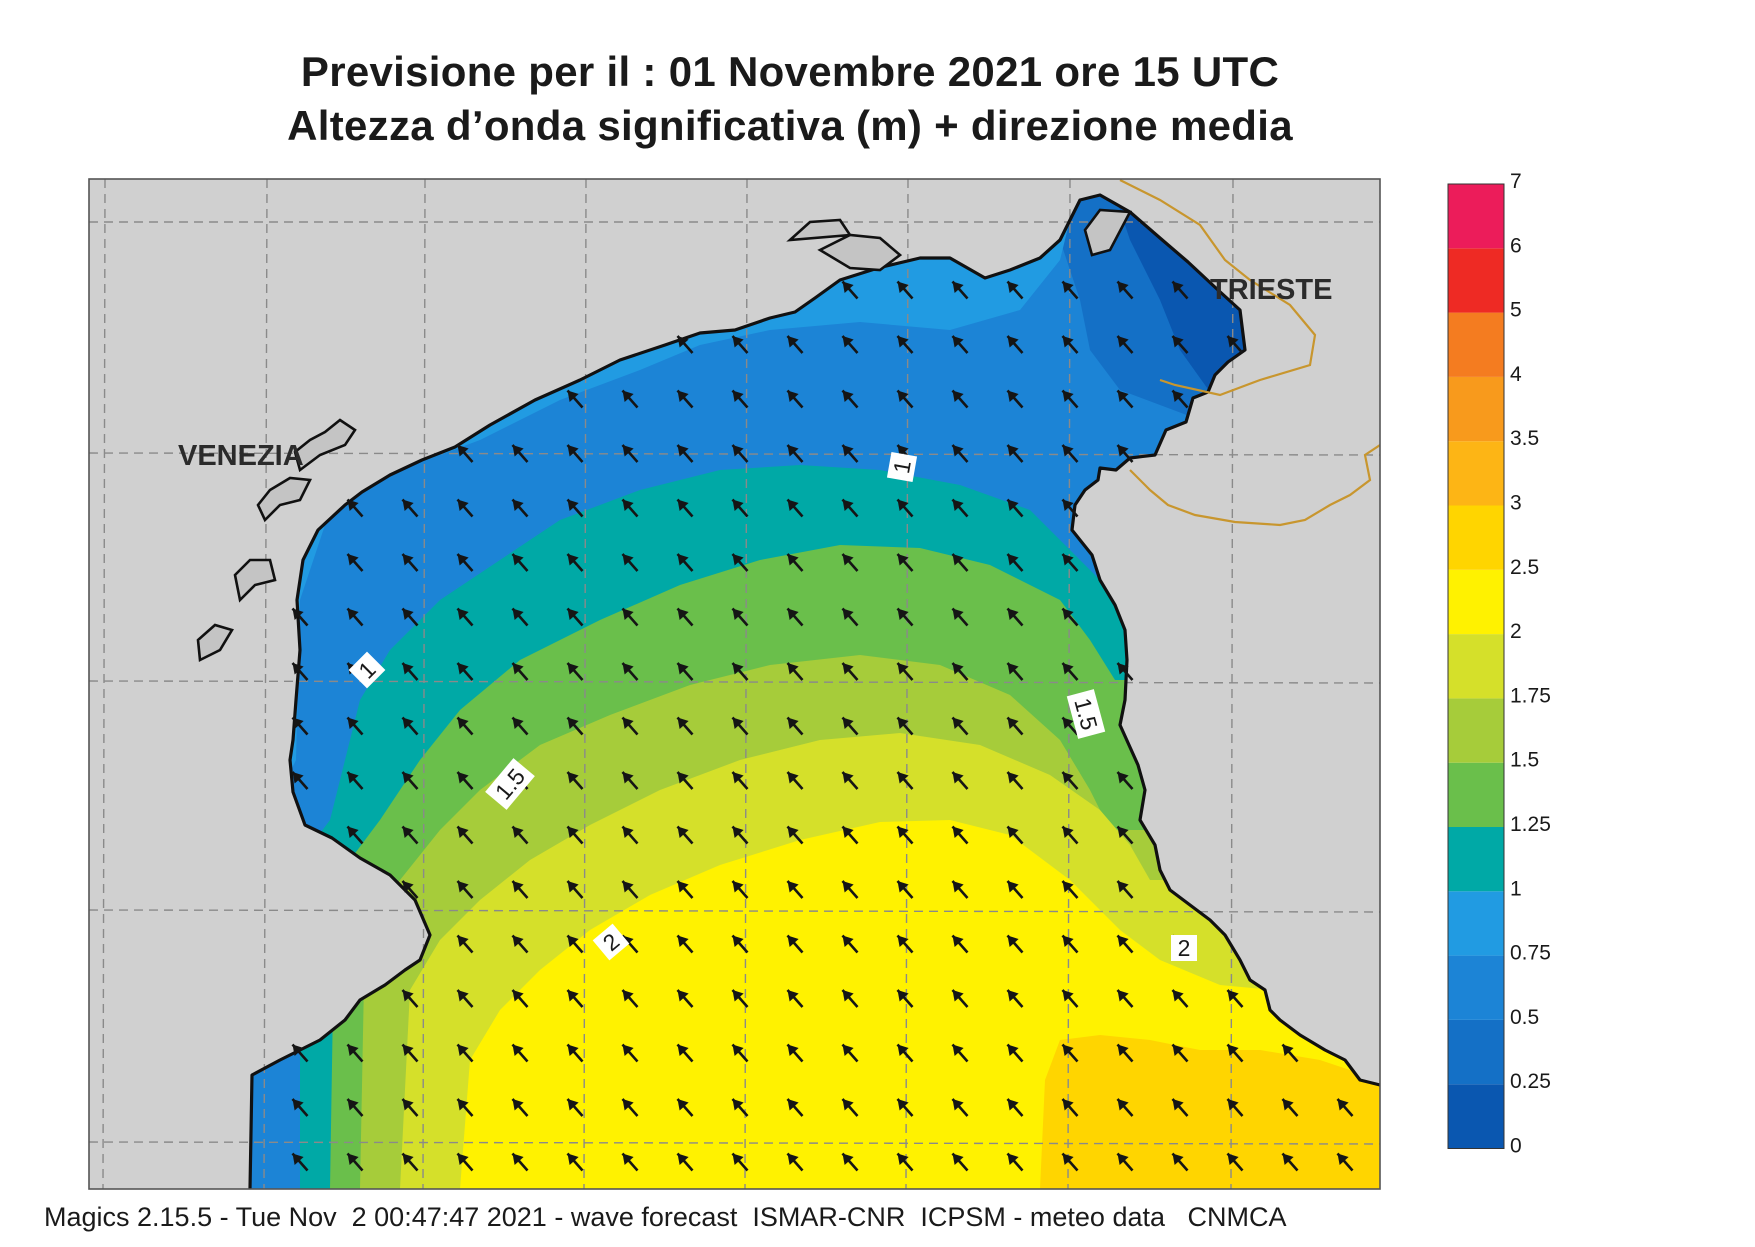 Image resolution: width=1755 pixels, height=1247 pixels. Describe the element at coordinates (1530, 824) in the screenshot. I see `legend-label: 1.25` at that location.